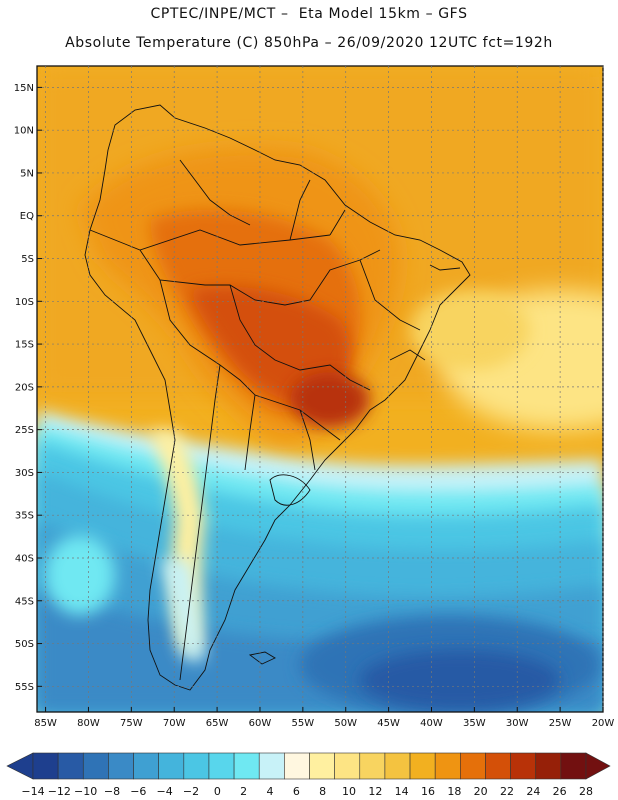 This screenshot has width=618, height=800. What do you see at coordinates (322, 791) in the screenshot?
I see `colorbar-label: 8` at bounding box center [322, 791].